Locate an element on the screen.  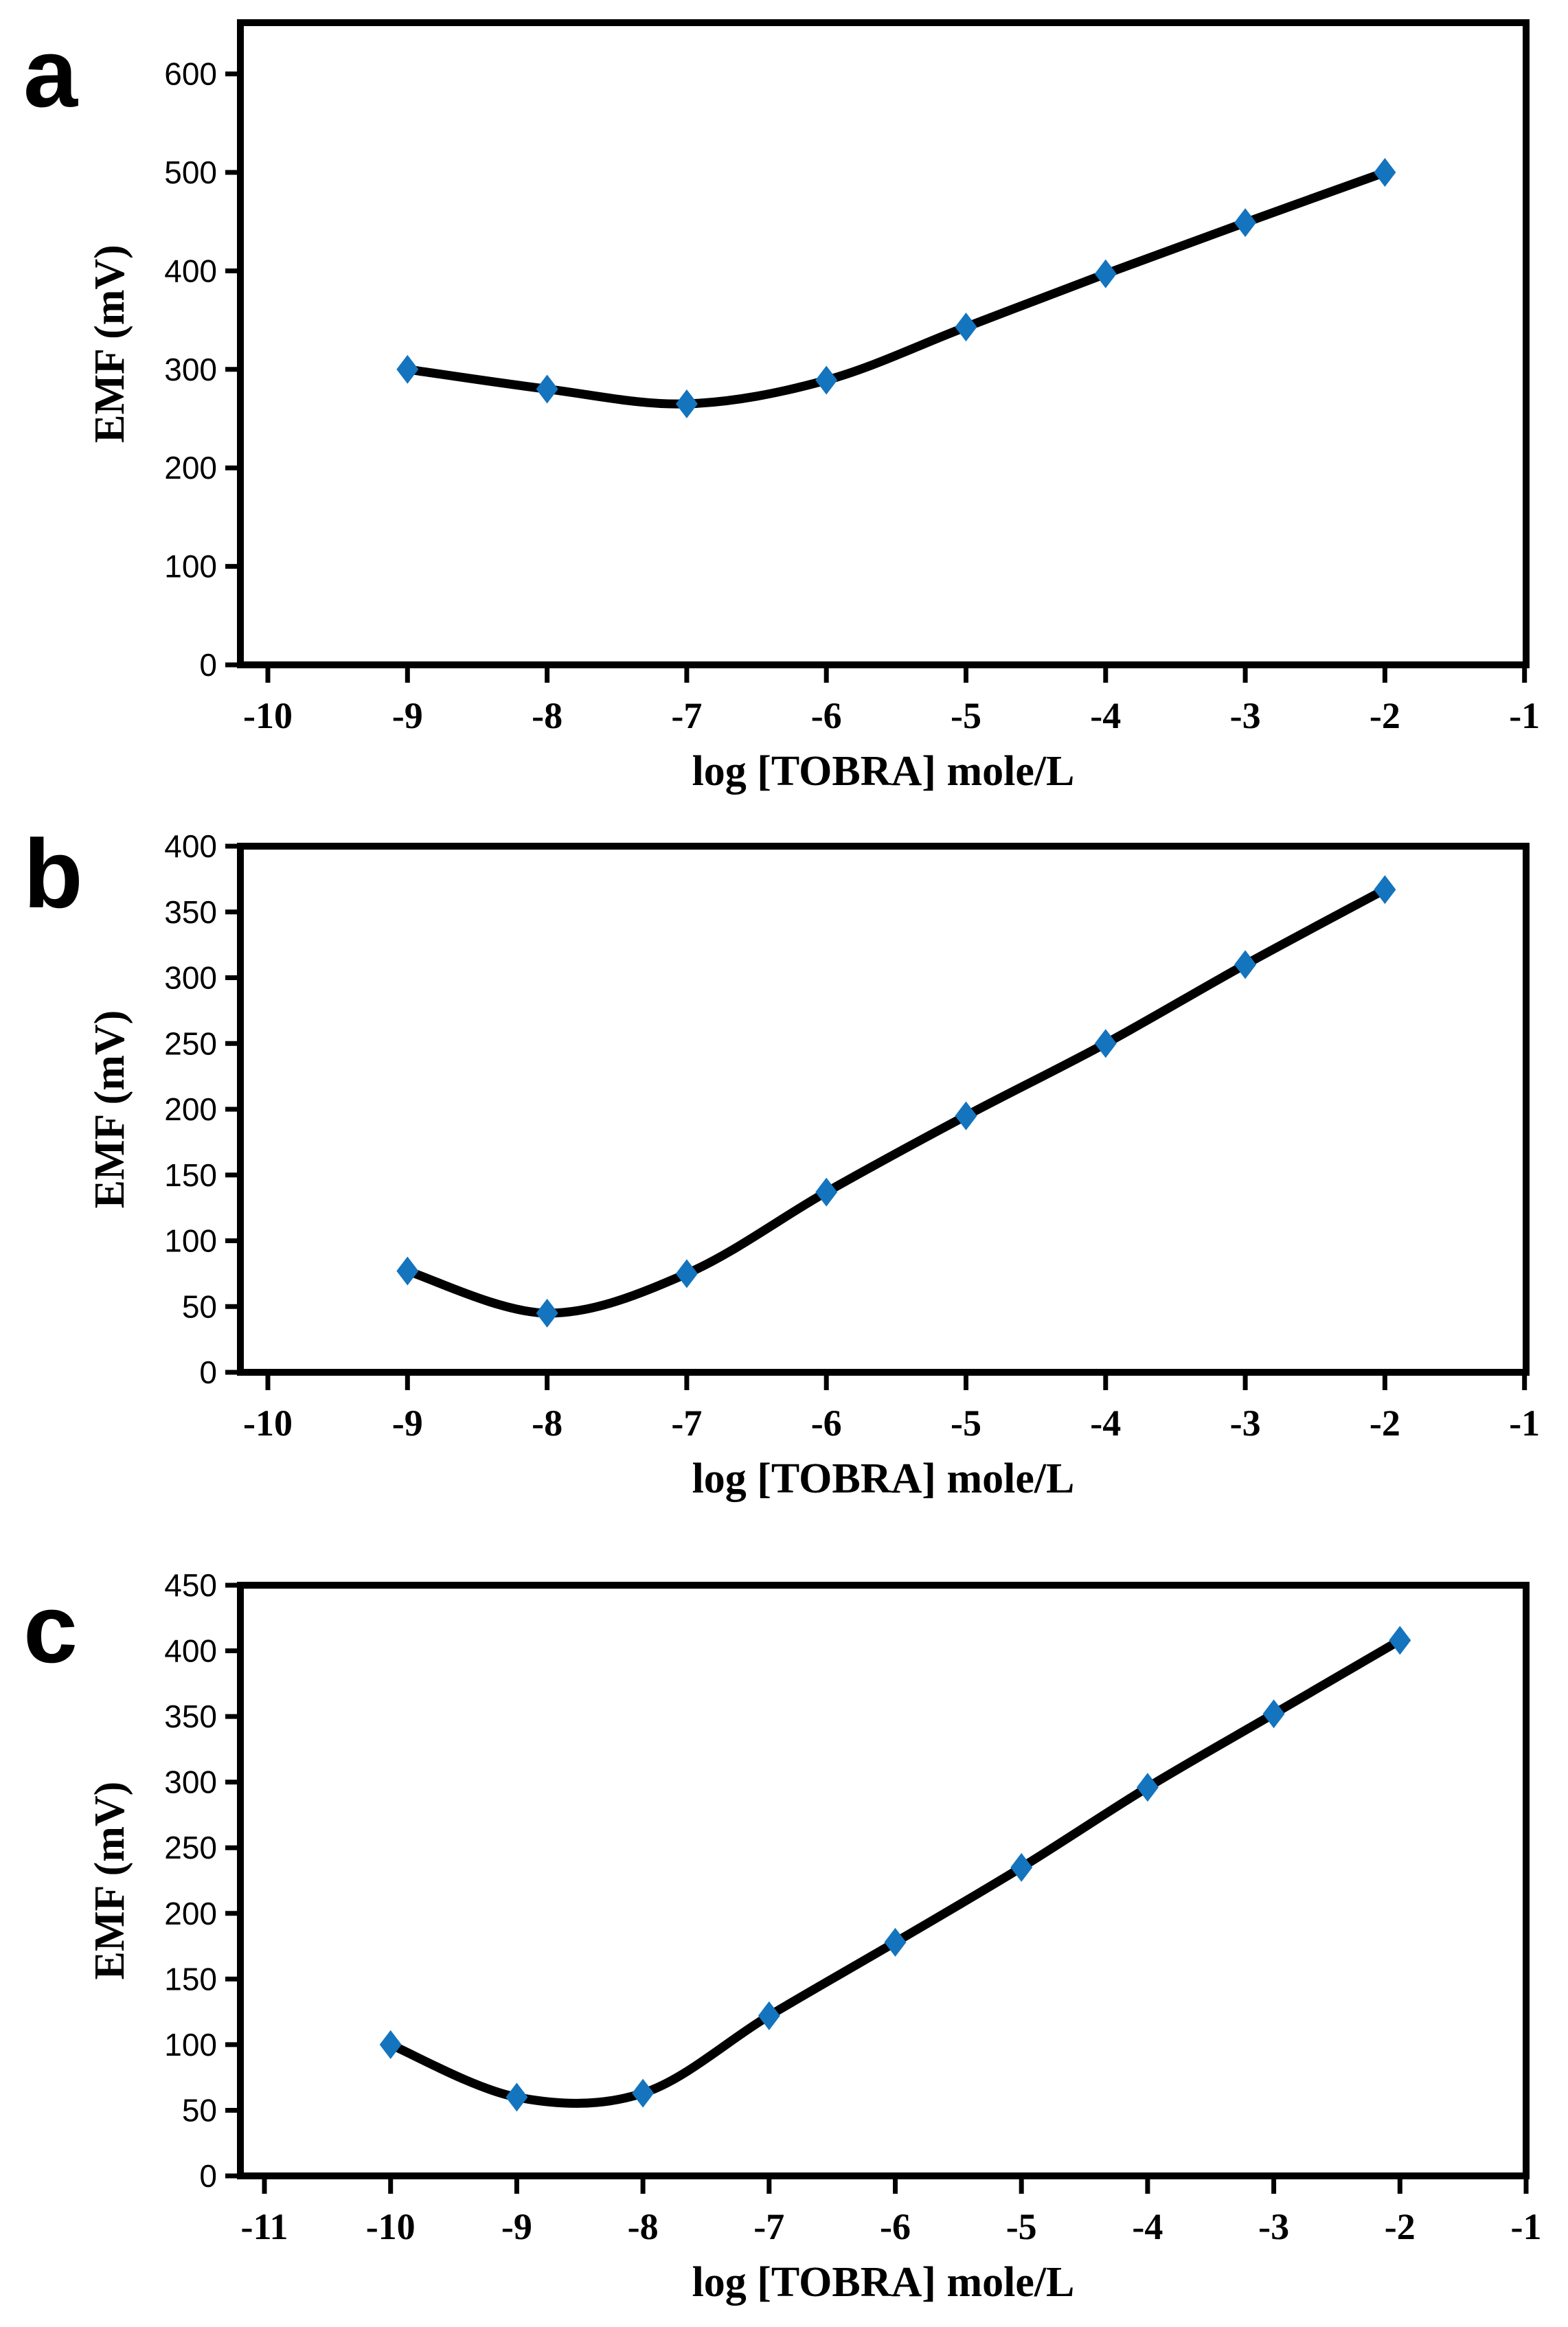
y-tick-label: 450 is located at coordinates (191, 1586).